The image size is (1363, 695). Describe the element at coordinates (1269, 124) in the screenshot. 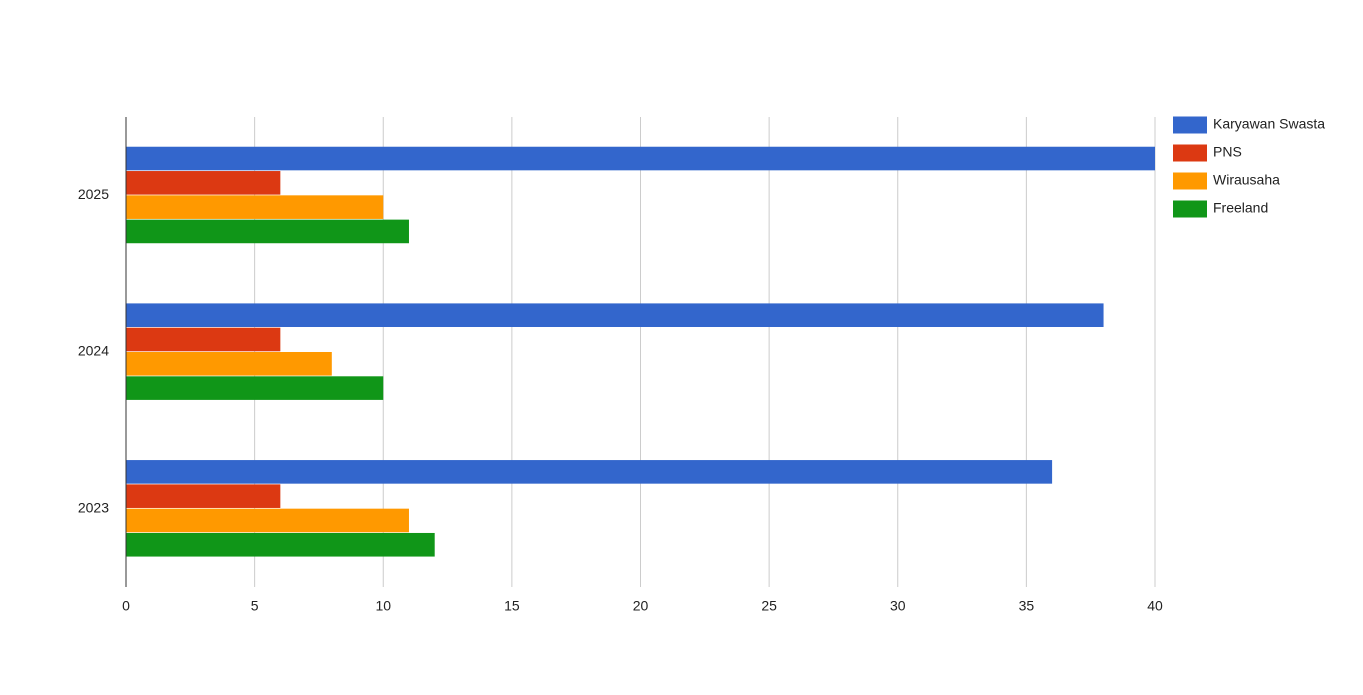

I see `legend-label: Karyawan Swasta` at that location.